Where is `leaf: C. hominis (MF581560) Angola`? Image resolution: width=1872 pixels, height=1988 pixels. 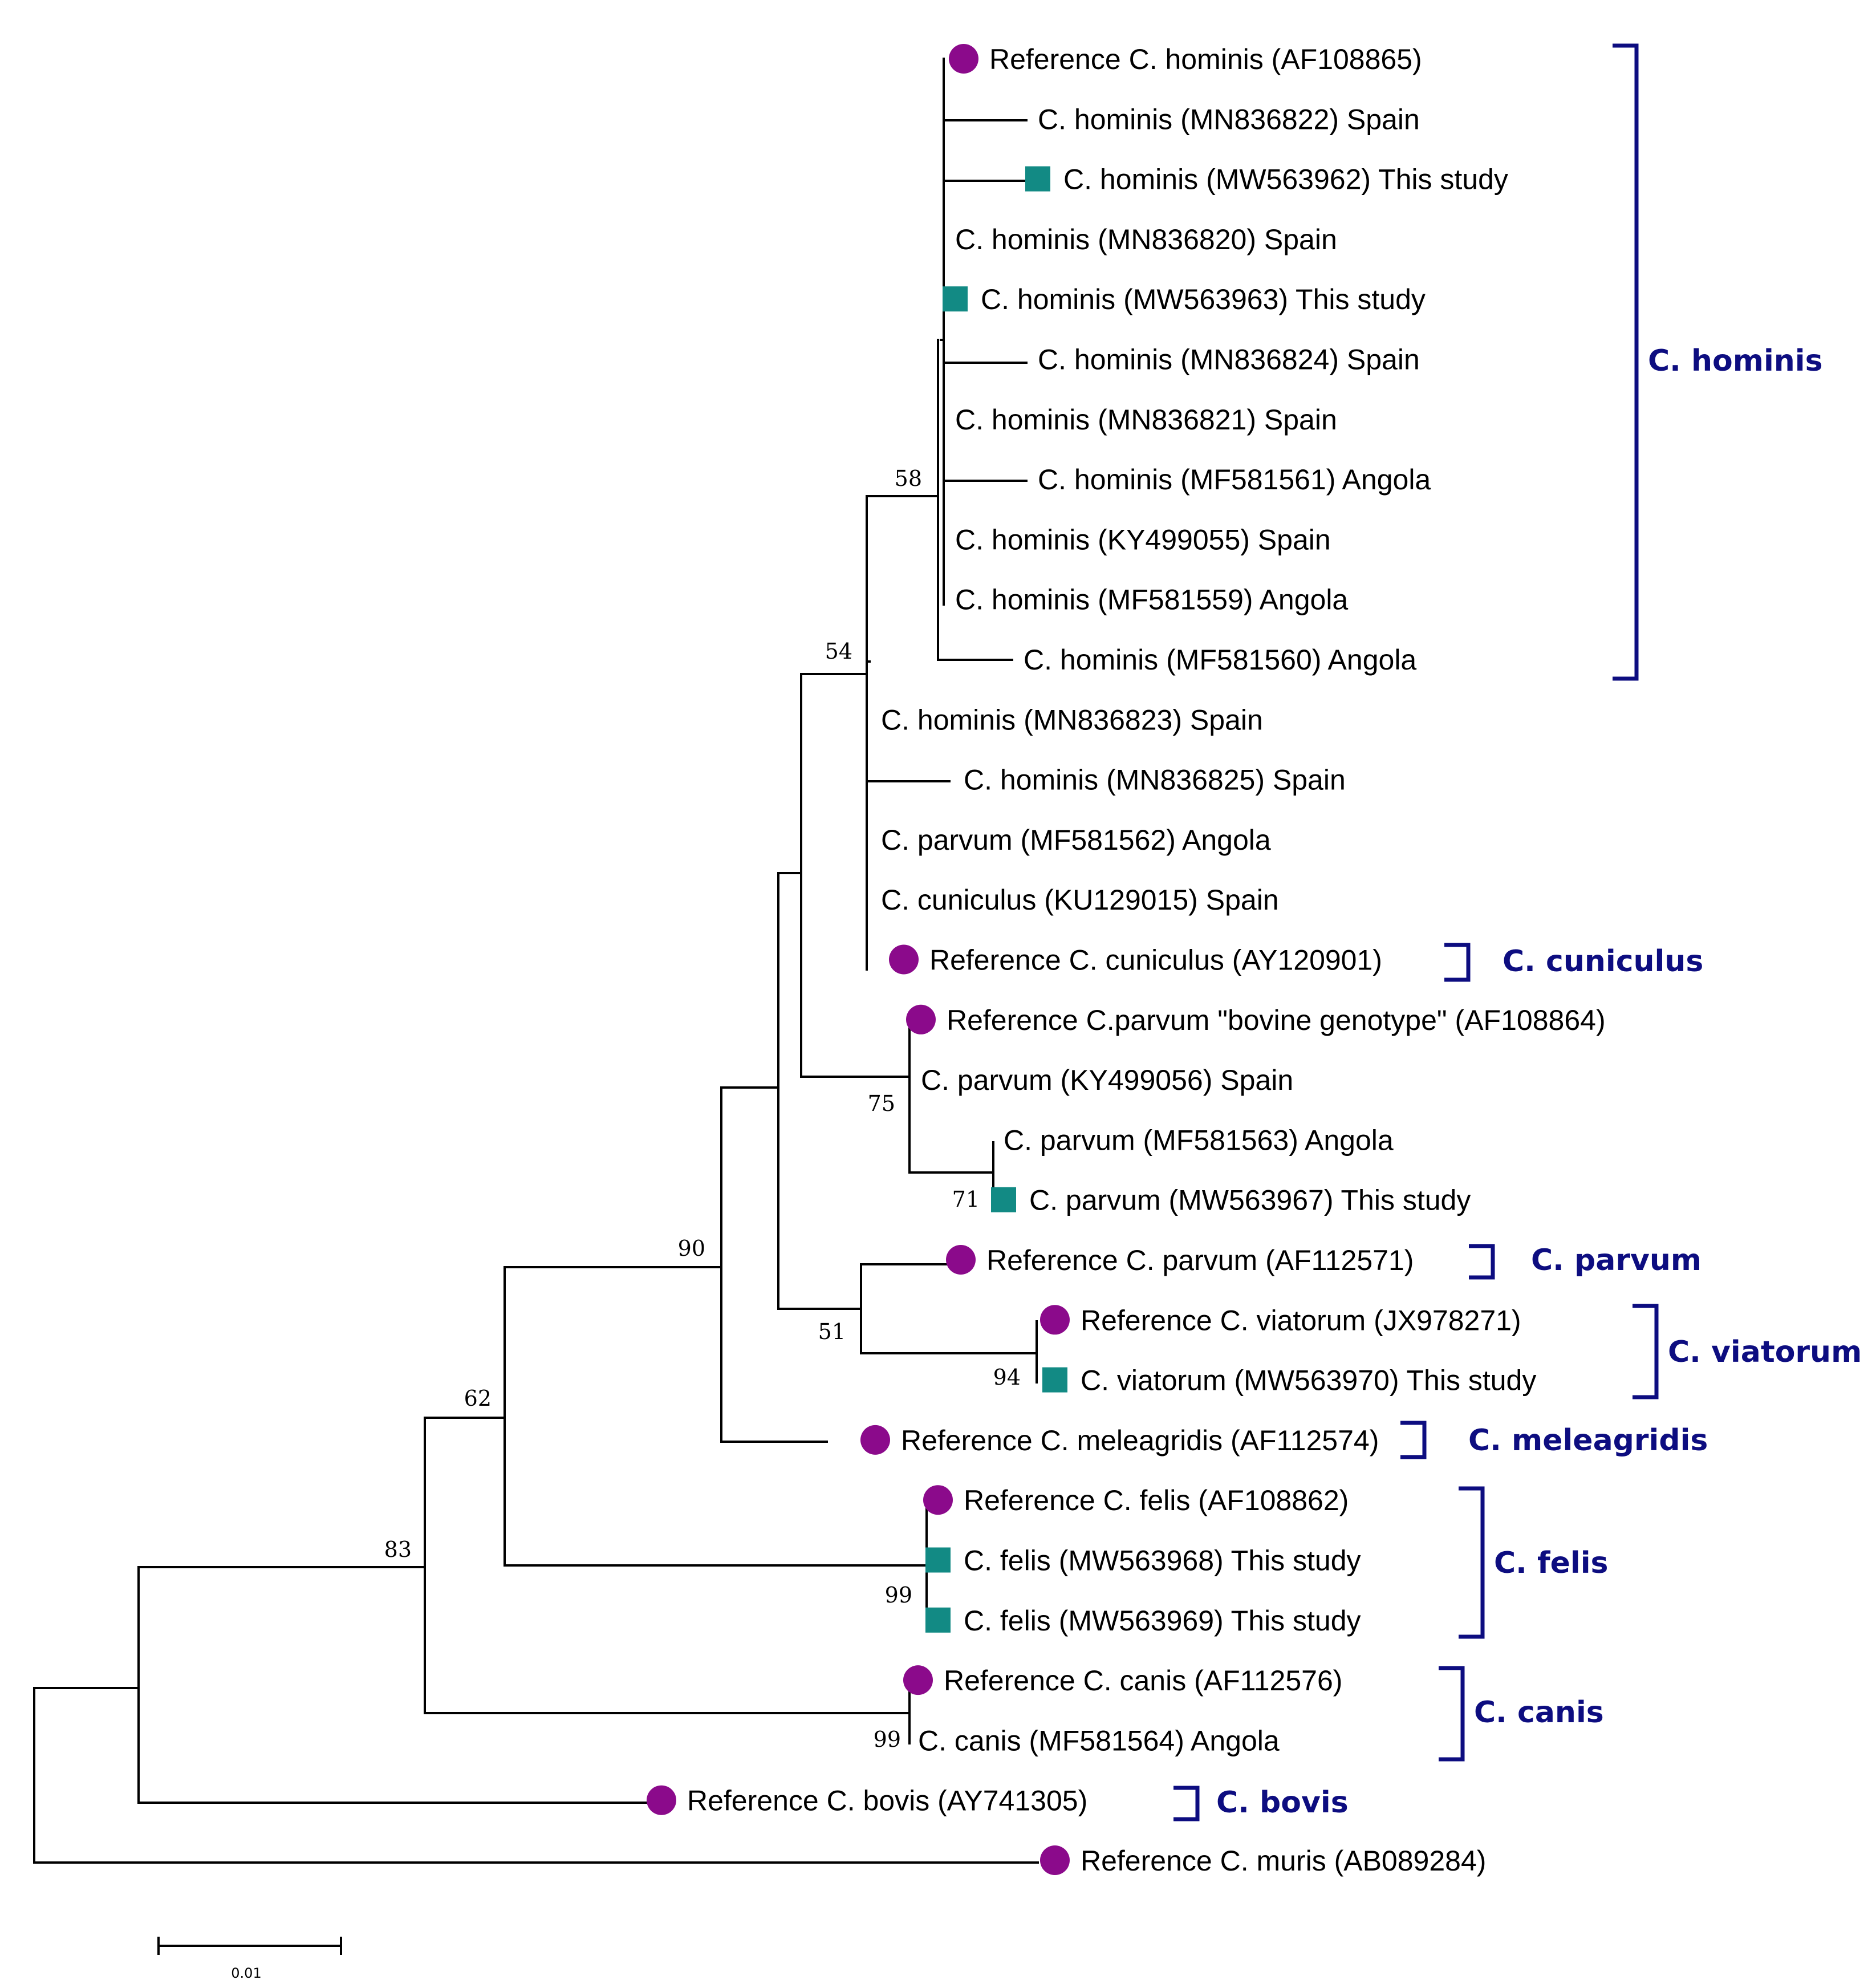
leaf: C. hominis (MF581560) Angola is located at coordinates (1220, 660).